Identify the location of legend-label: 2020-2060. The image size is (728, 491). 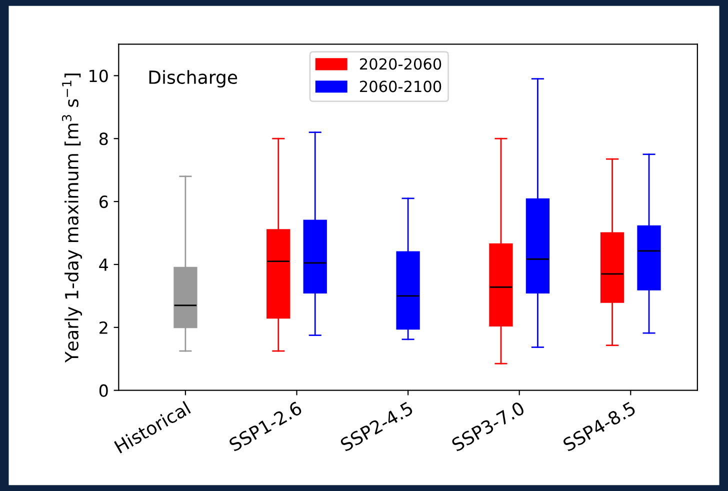
(401, 64).